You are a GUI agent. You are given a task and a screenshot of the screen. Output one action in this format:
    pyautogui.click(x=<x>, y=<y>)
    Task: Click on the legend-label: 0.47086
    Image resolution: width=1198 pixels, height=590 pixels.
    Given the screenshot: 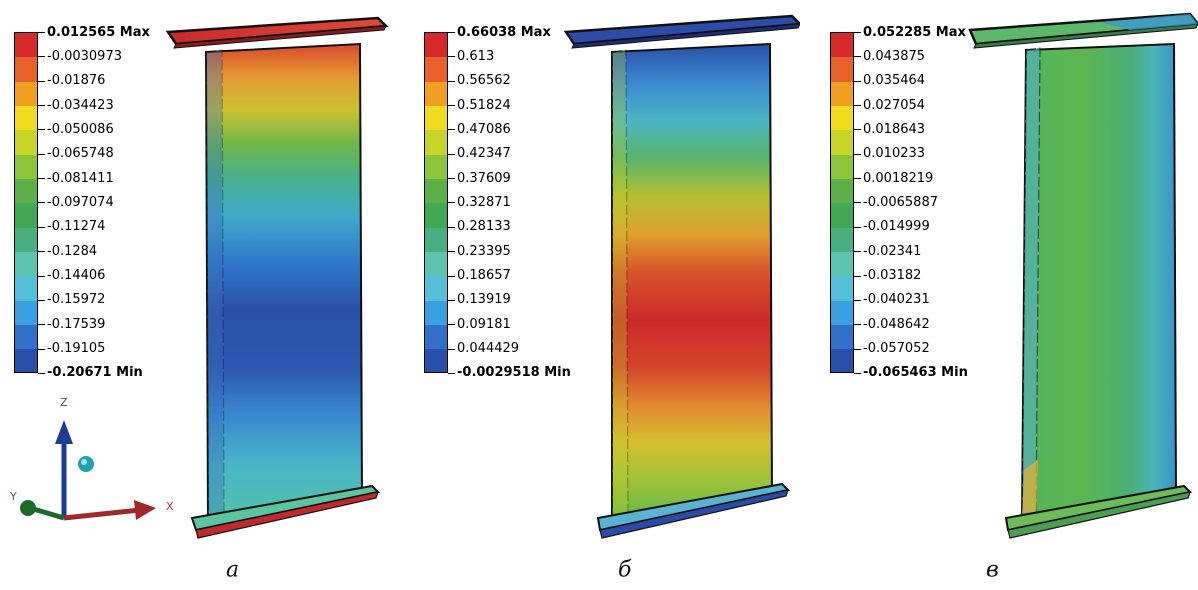 What is the action you would take?
    pyautogui.click(x=484, y=129)
    